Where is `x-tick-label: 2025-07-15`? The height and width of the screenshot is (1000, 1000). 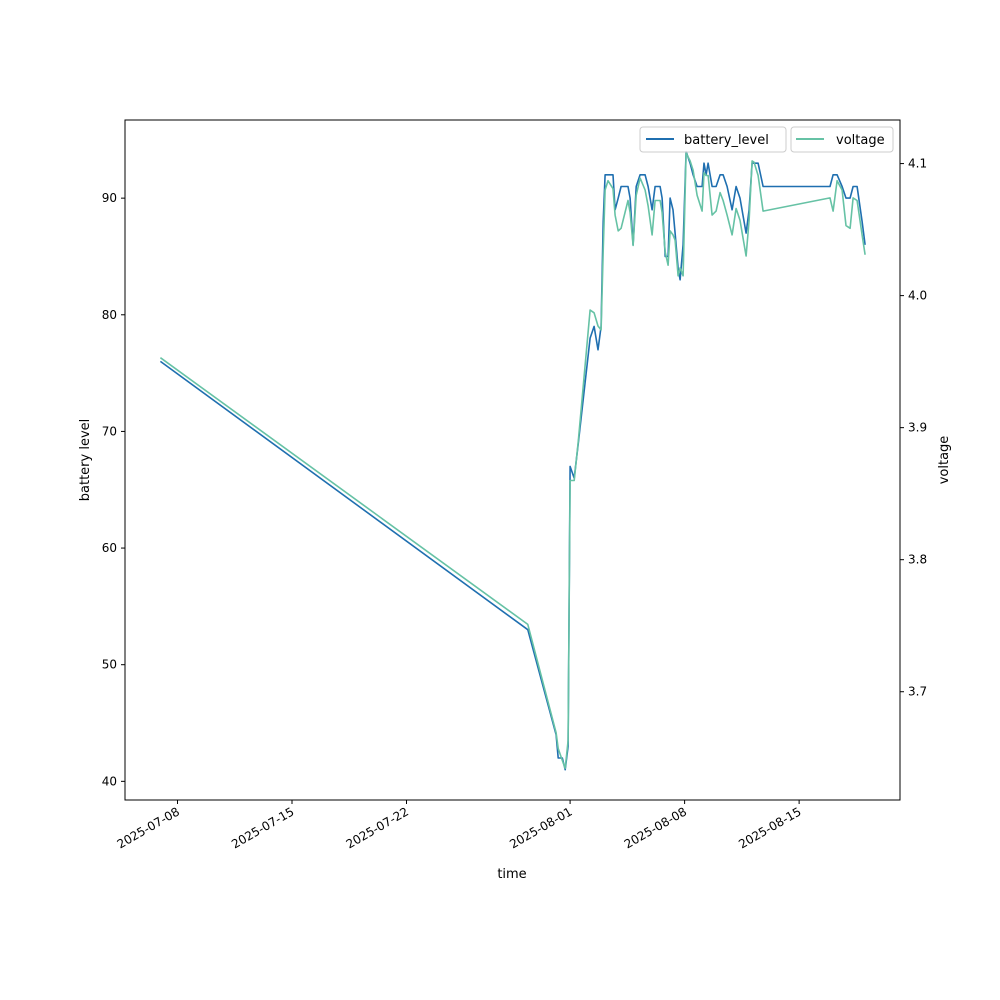
x-tick-label: 2025-07-15 is located at coordinates (262, 827).